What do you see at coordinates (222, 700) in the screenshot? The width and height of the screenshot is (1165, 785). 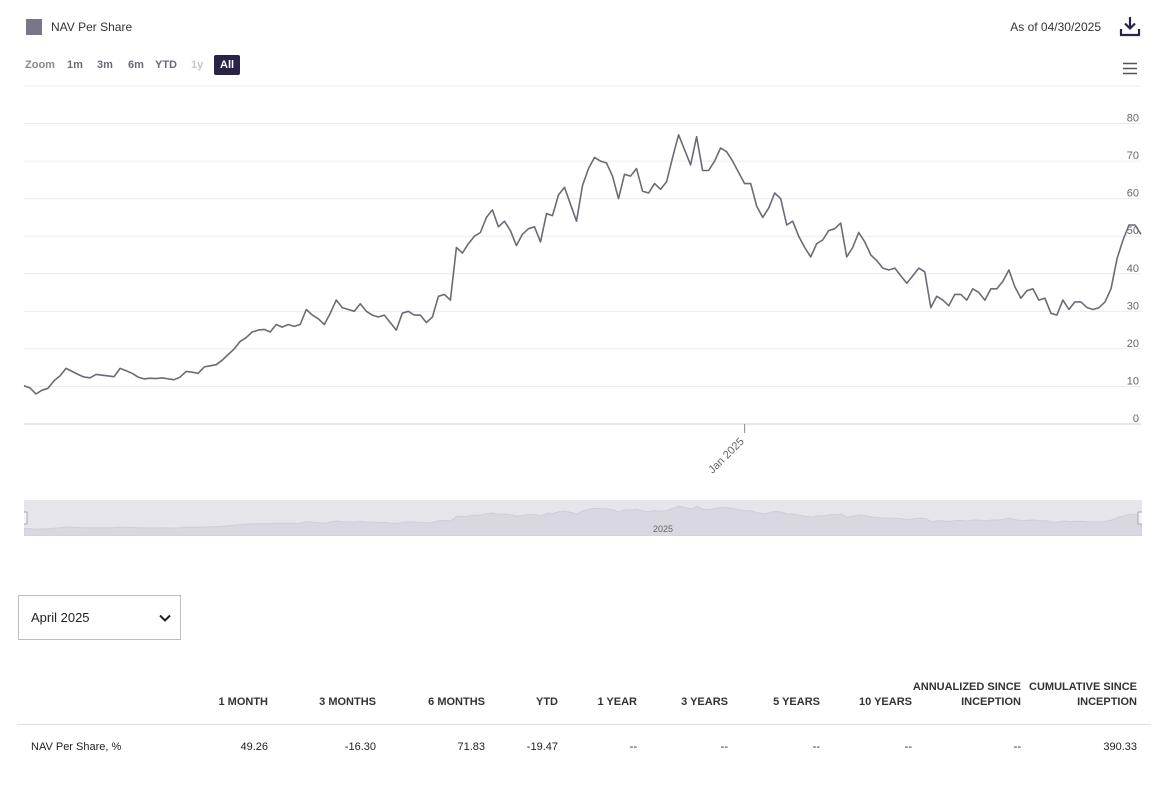 I see `table-header: 1 MONTH` at bounding box center [222, 700].